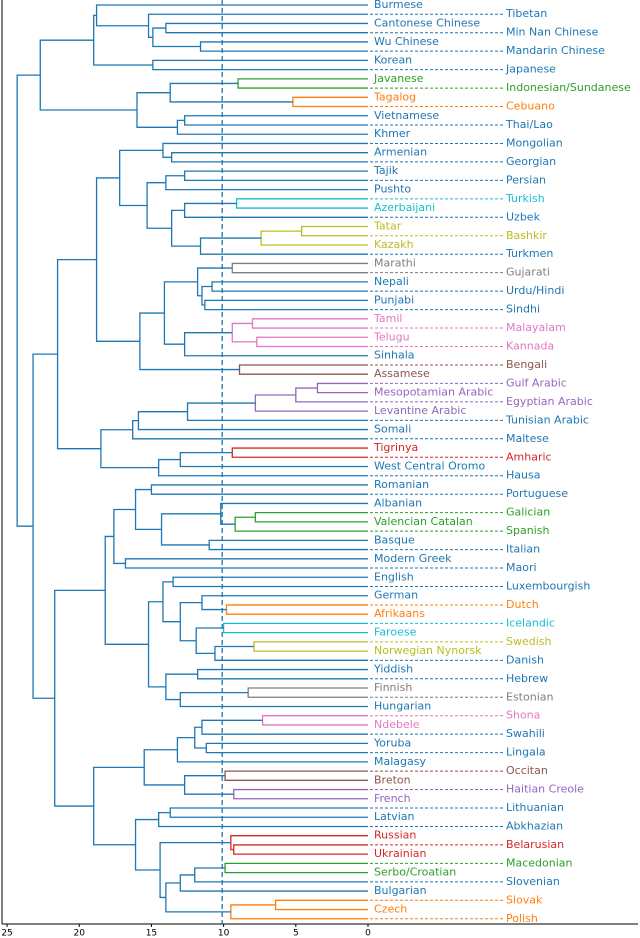 Image resolution: width=640 pixels, height=938 pixels. Describe the element at coordinates (406, 115) in the screenshot. I see `leaf-label: Vietnamese` at that location.